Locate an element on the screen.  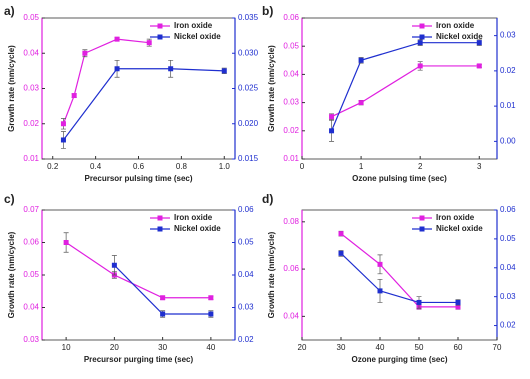
x-tick-label: 2 is located at coordinates (420, 166).